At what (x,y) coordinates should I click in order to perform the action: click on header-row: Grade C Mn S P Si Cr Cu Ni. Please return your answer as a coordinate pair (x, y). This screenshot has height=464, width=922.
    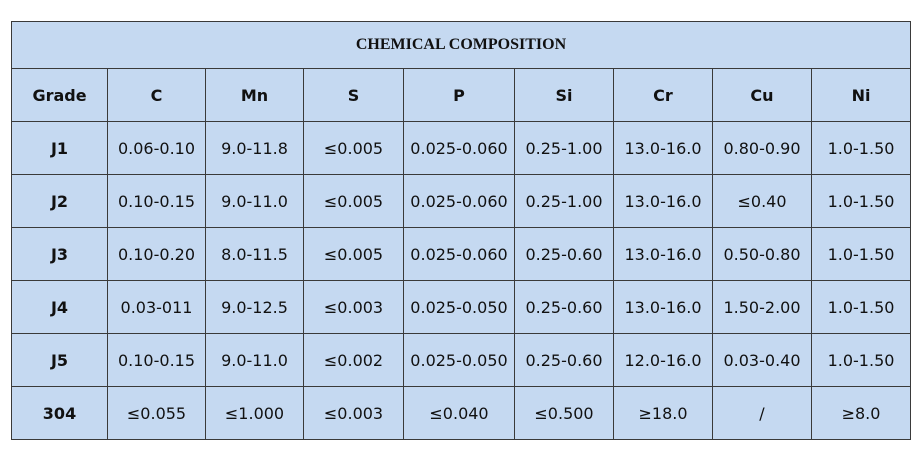
    Looking at the image, I should click on (461, 95).